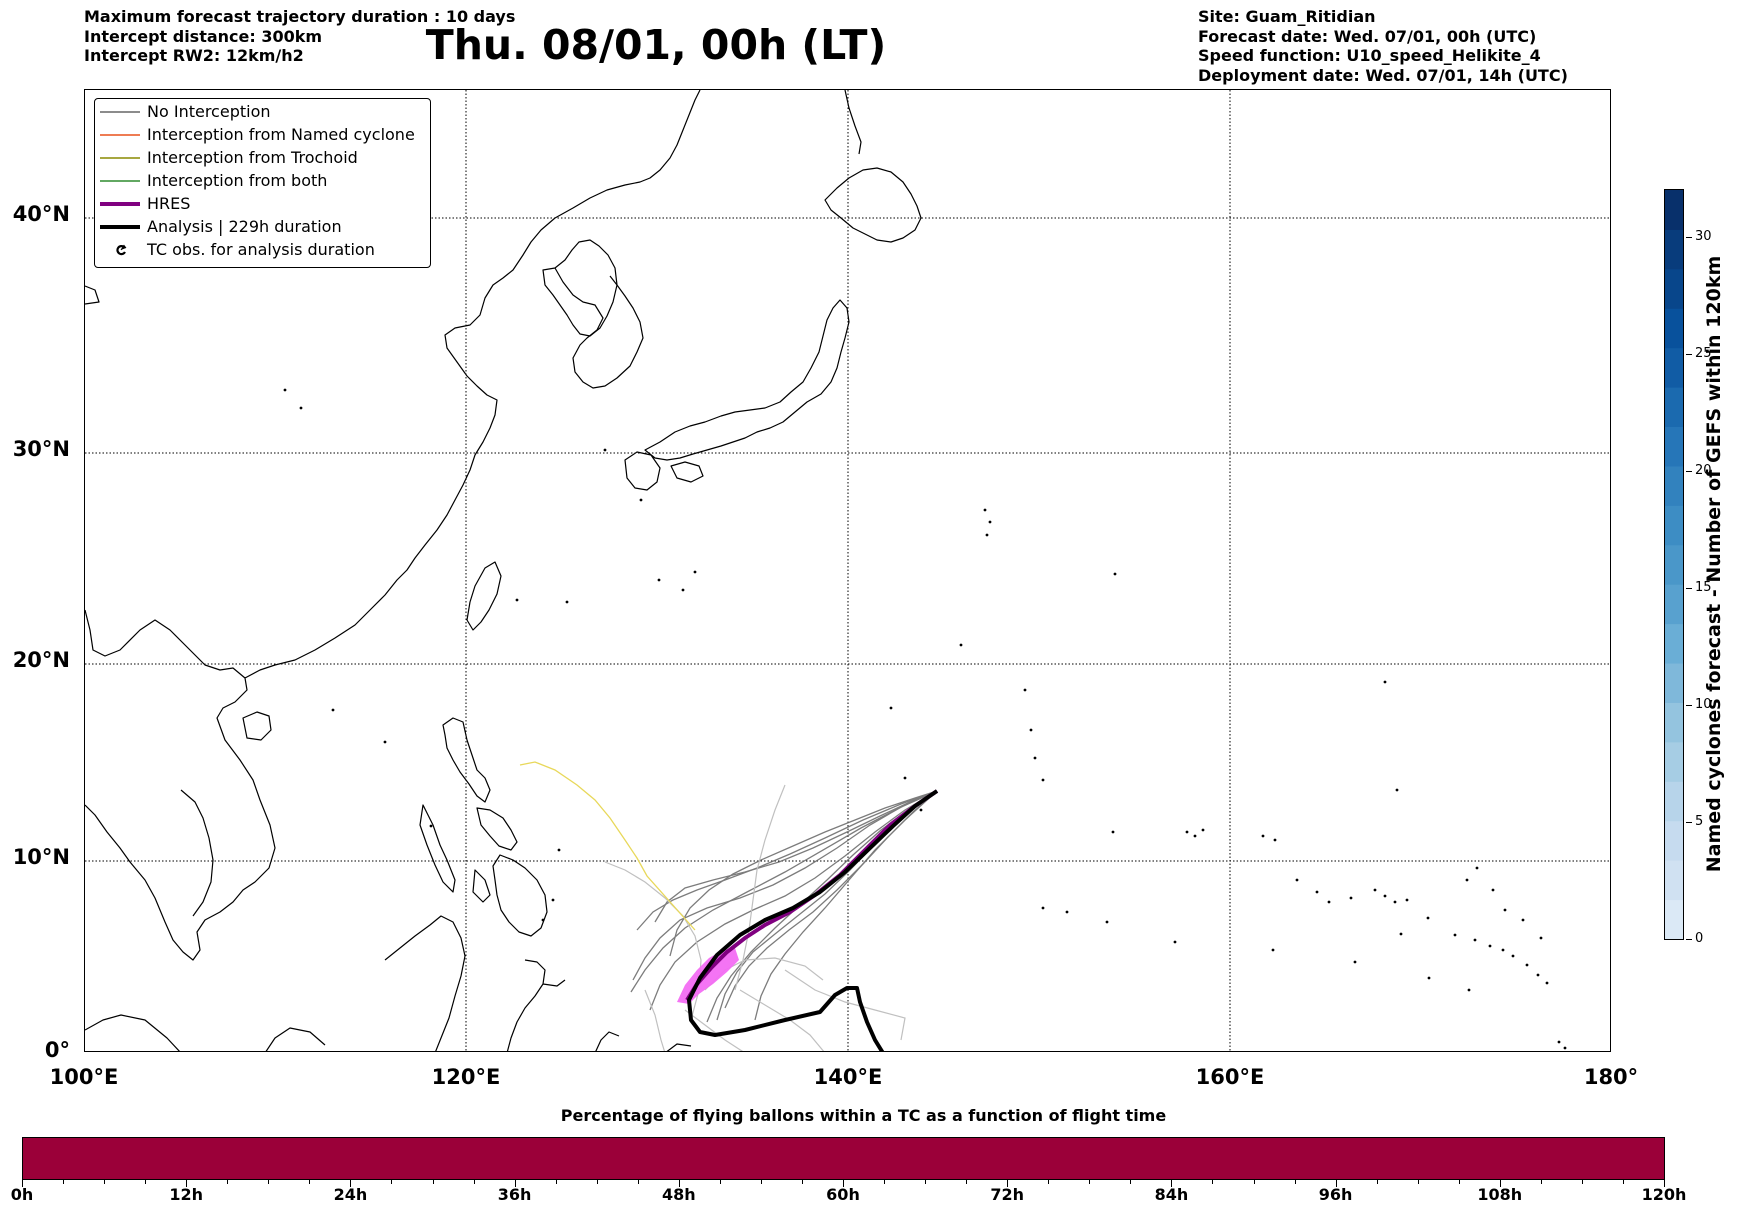 This screenshot has width=1748, height=1213. What do you see at coordinates (262, 227) in the screenshot?
I see `legend-item-analysis: Analysis | 229h duration` at bounding box center [262, 227].